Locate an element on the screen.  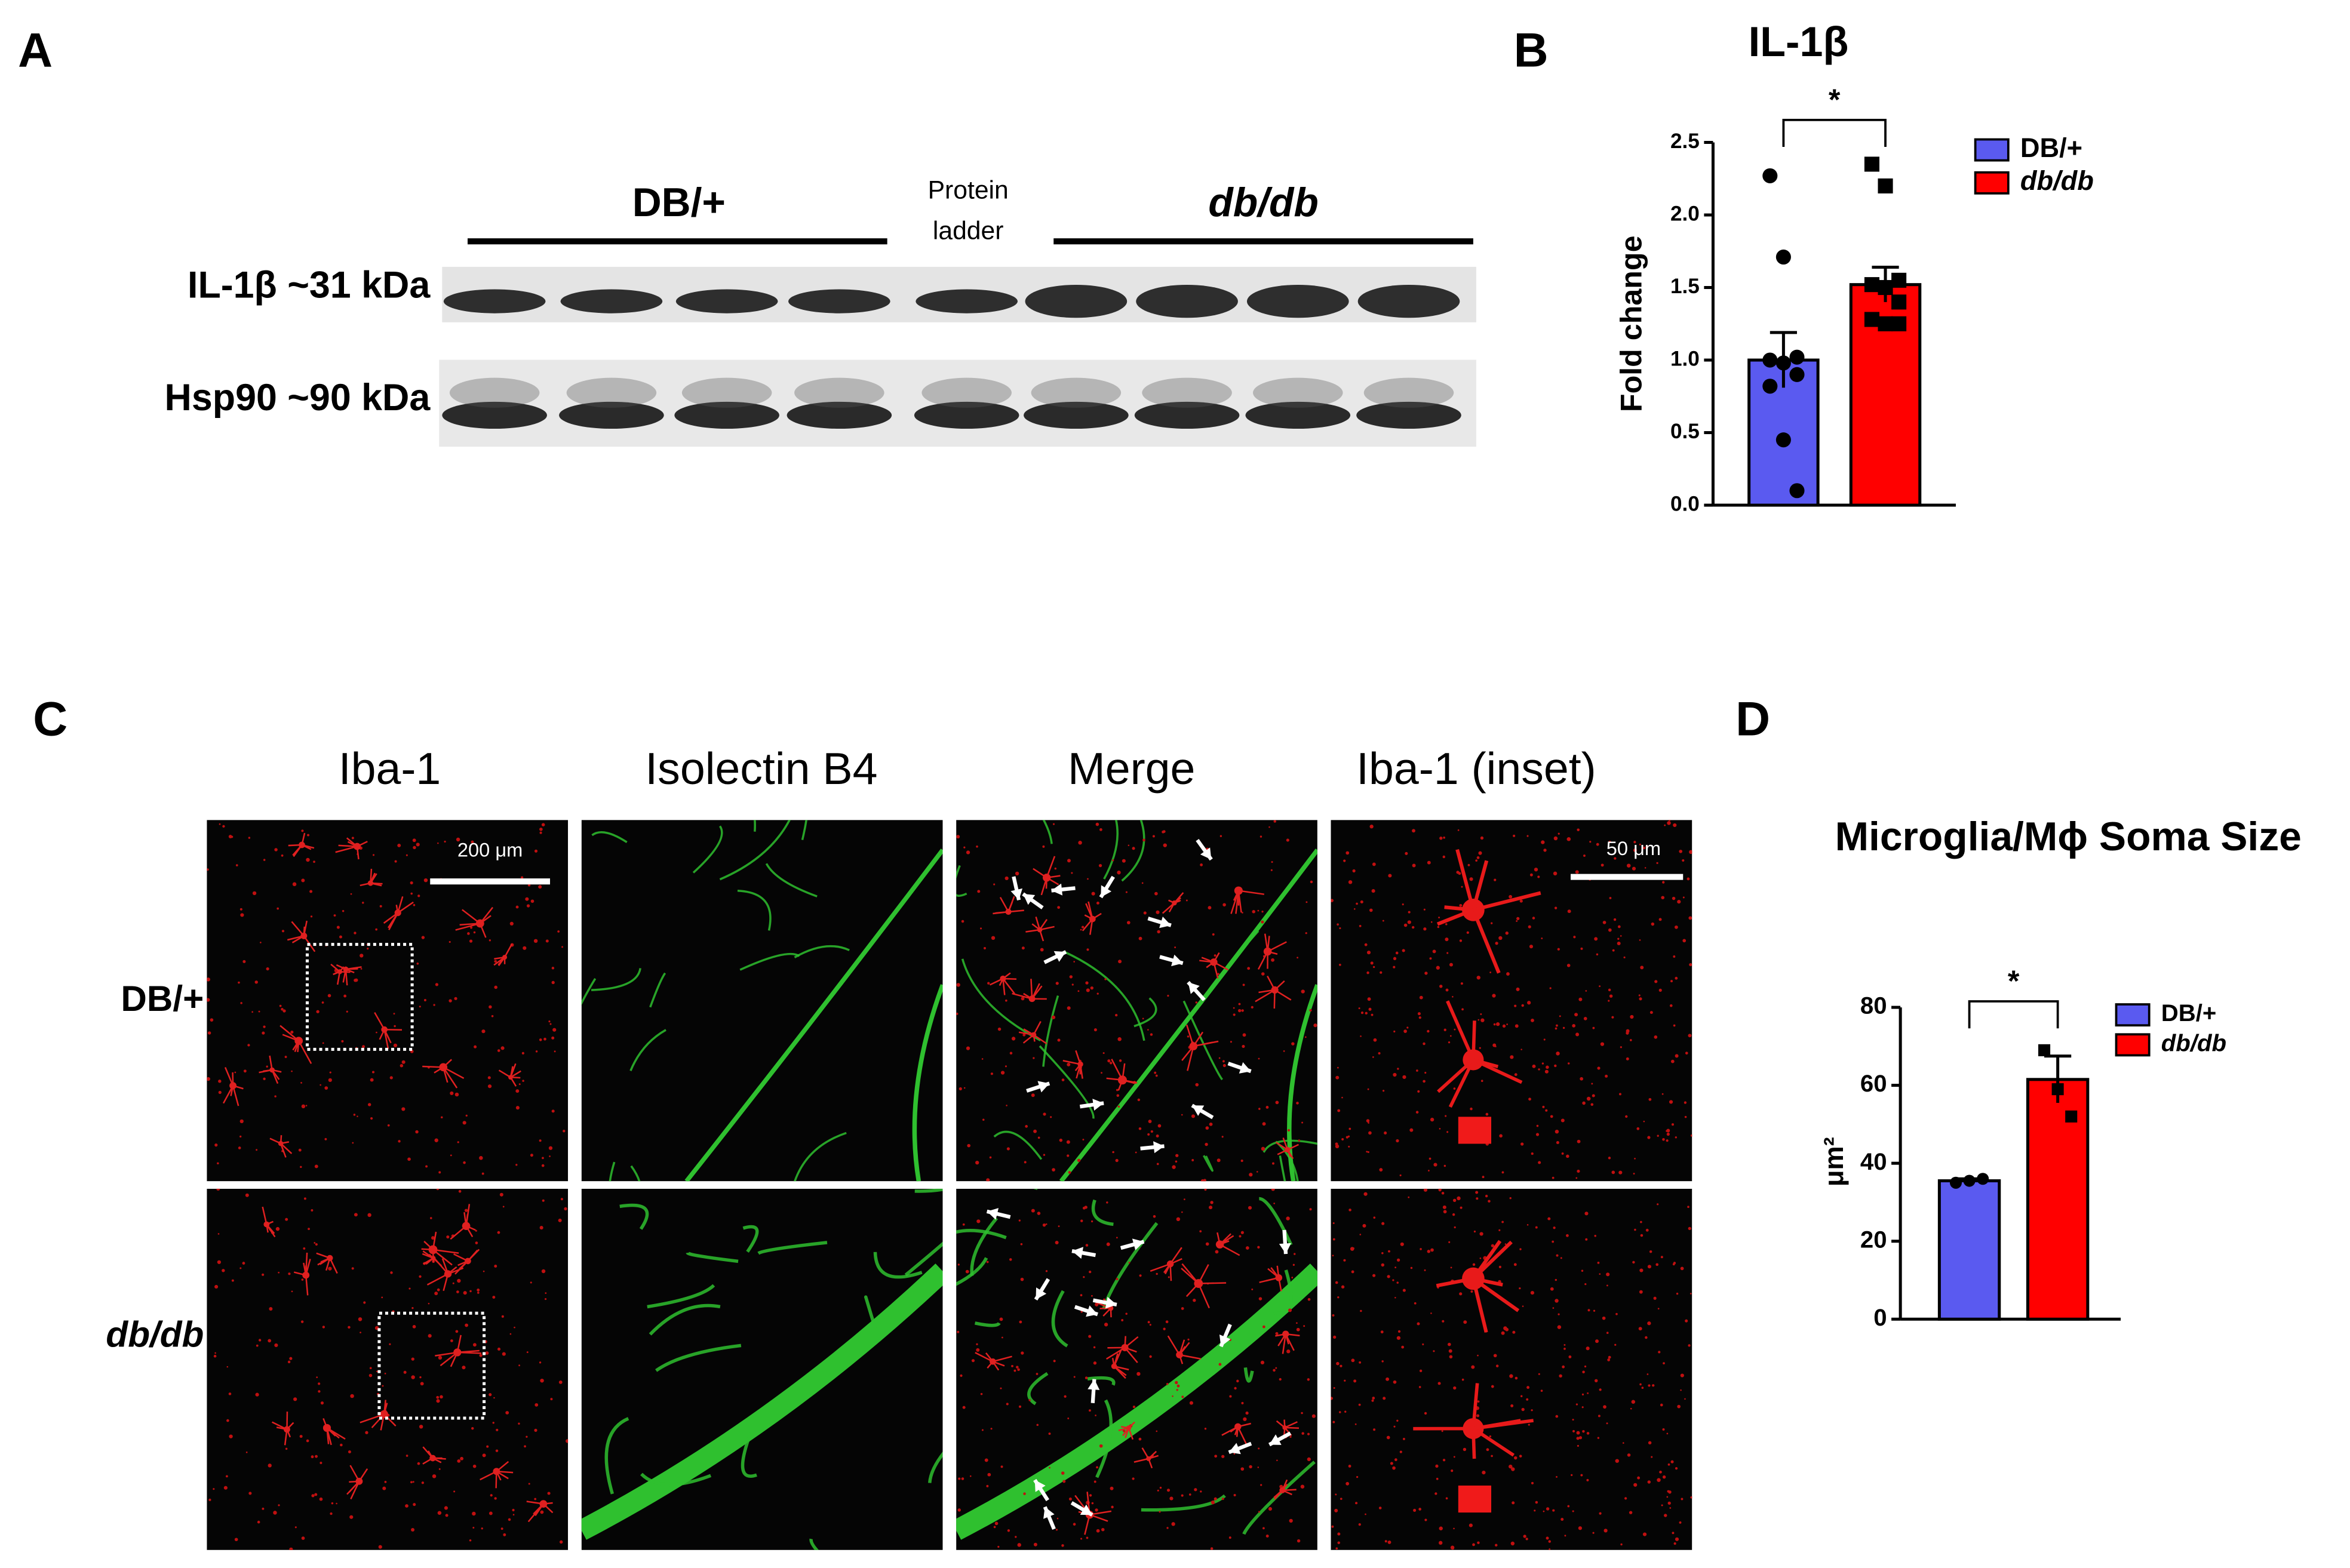
vessel is located at coordinates (1302, 1083).